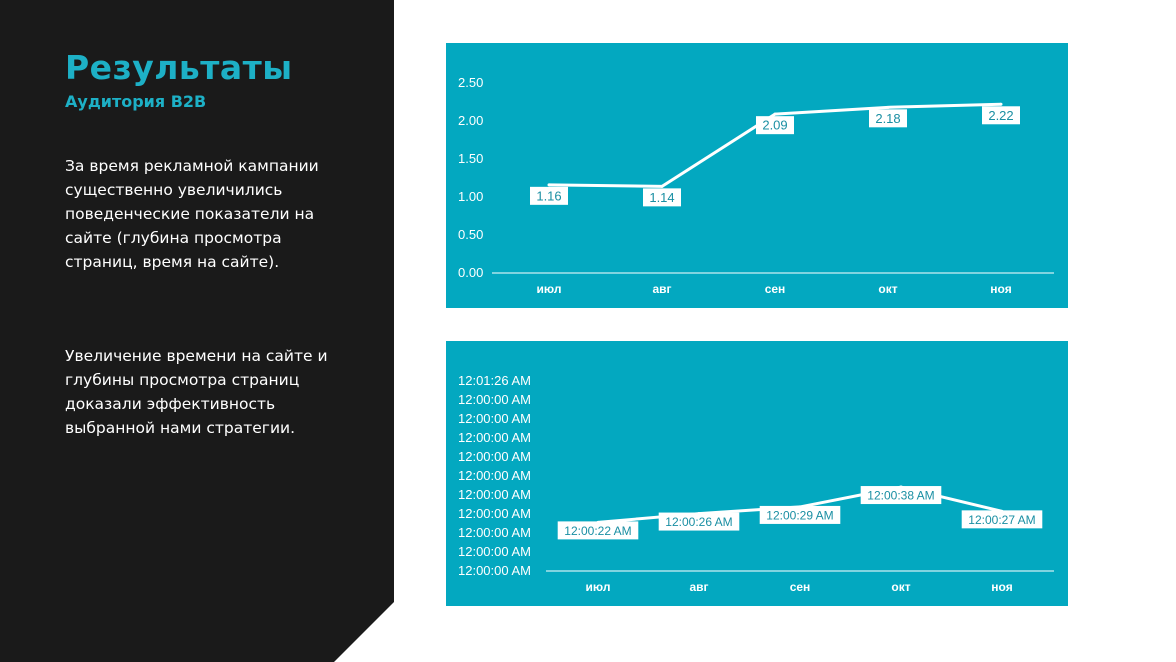  Describe the element at coordinates (698, 587) in the screenshot. I see `time-x-tick: авг` at that location.